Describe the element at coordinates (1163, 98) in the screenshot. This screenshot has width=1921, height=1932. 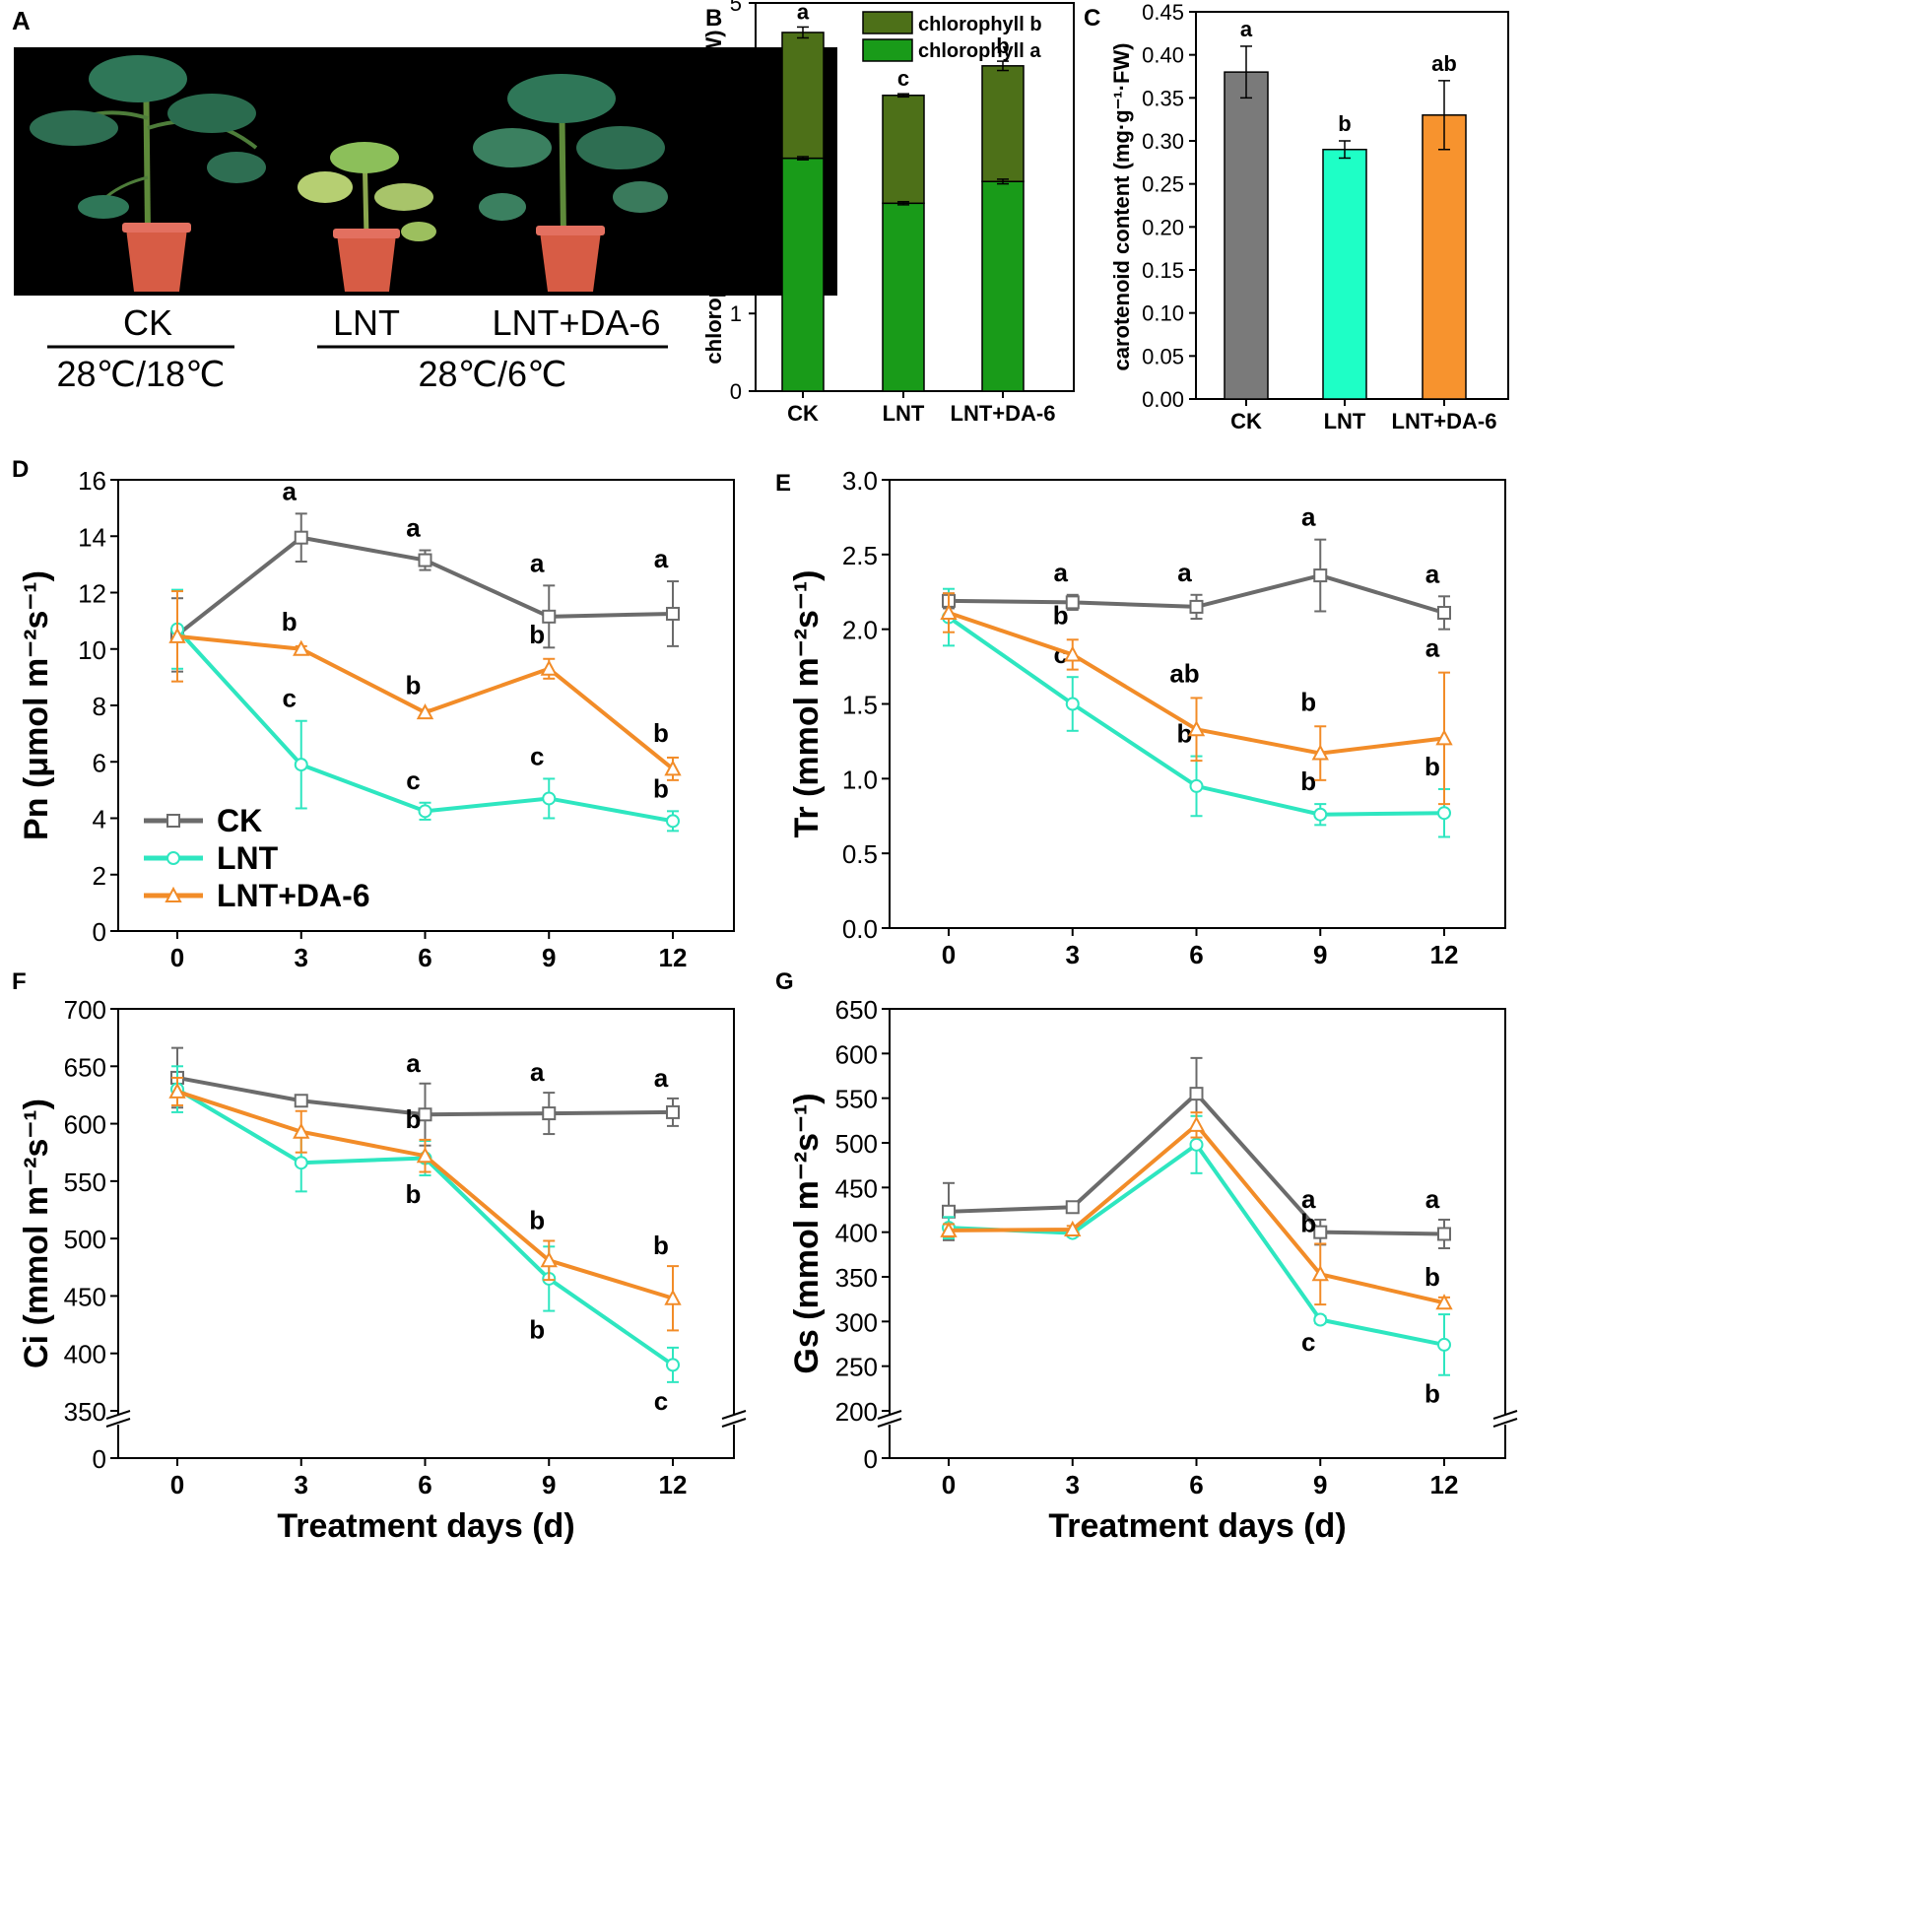
I see `y-tick-label: 0.35` at that location.